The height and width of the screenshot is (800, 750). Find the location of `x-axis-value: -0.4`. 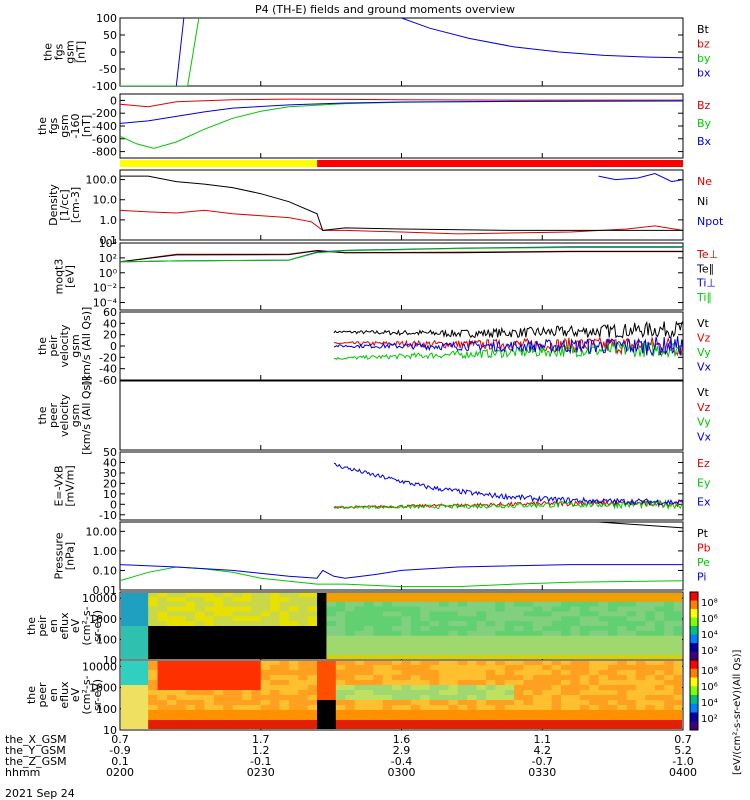

x-axis-value: -0.4 is located at coordinates (401, 761).